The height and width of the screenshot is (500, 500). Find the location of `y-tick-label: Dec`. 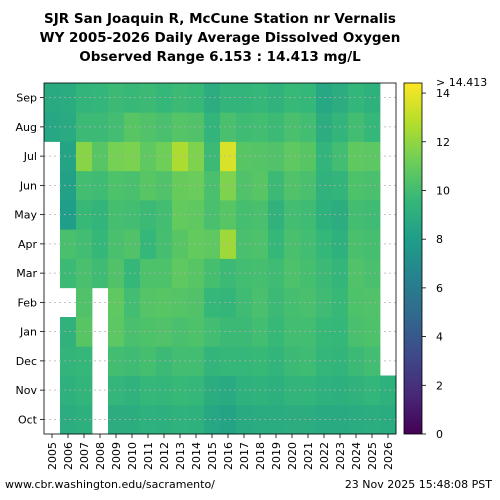

y-tick-label: Dec is located at coordinates (26, 361).